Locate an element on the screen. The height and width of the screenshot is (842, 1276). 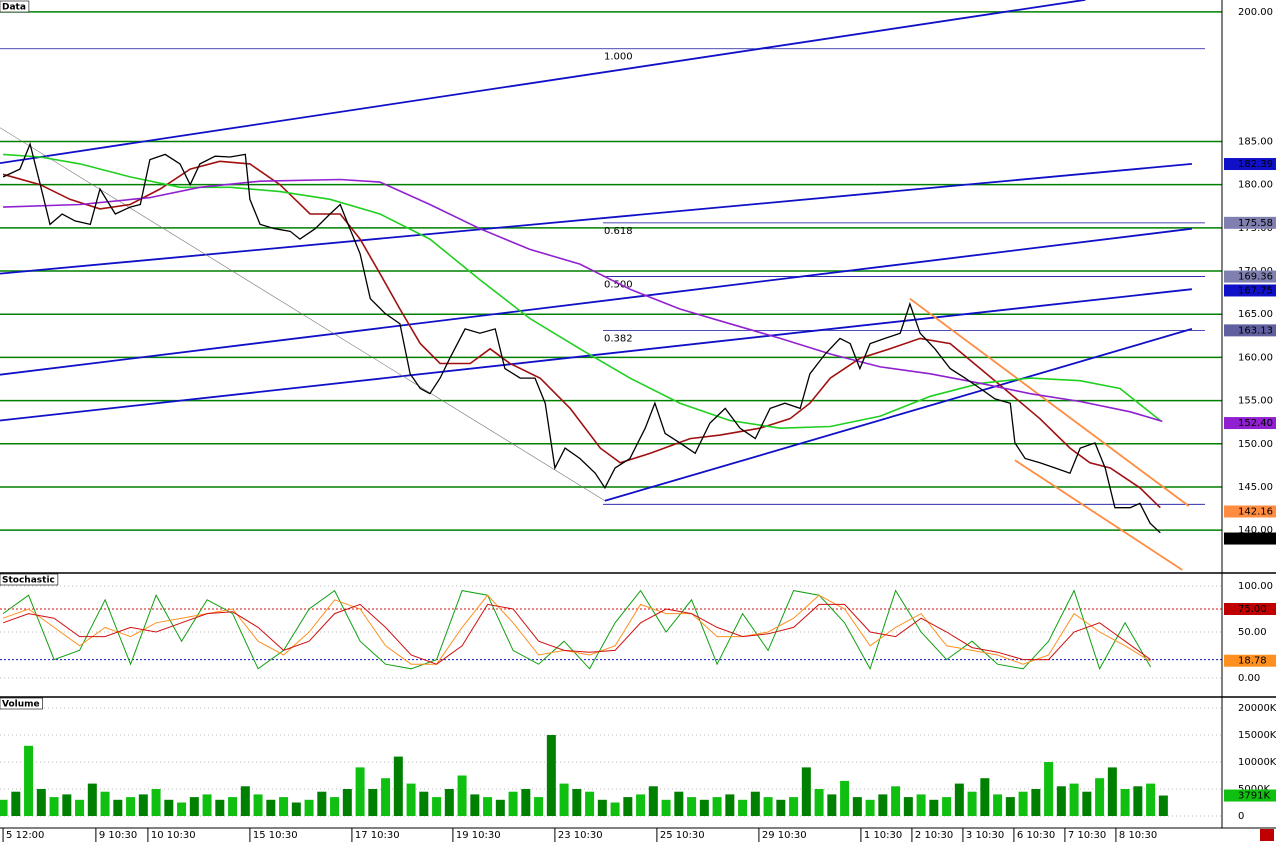
y-tick-label: 180.00 is located at coordinates (1255, 185).